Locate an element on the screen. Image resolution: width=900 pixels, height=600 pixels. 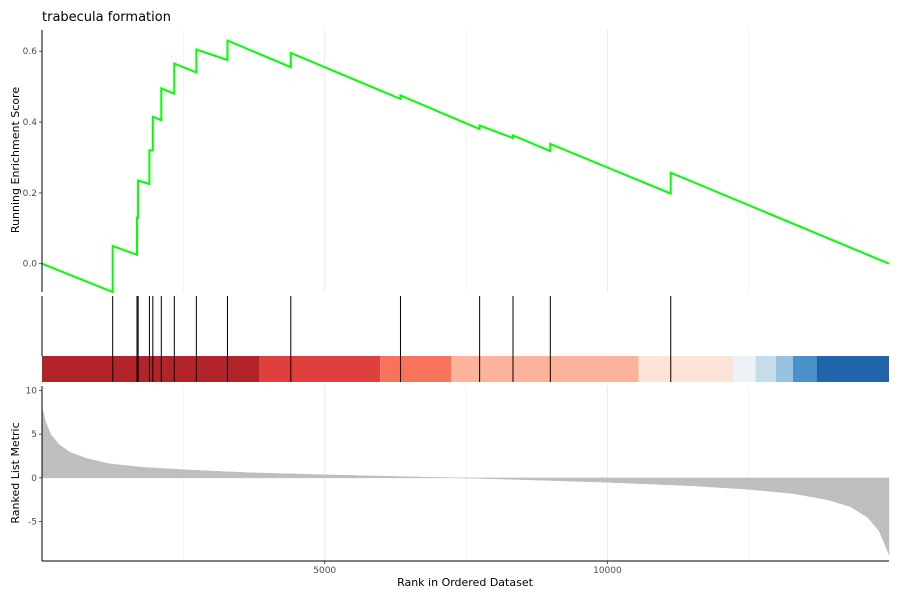
ranked-y-axis-title: Ranked List Metric is located at coordinates (15, 472).